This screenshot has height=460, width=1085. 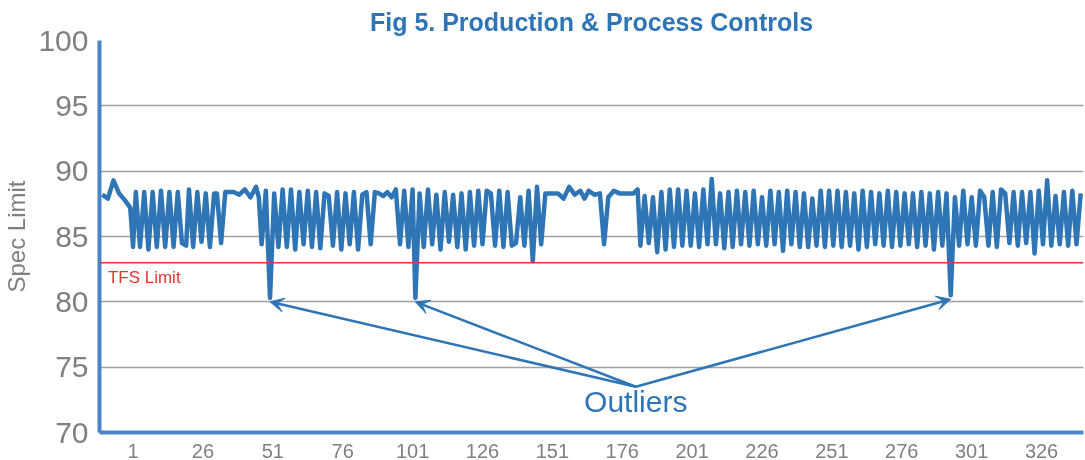 What do you see at coordinates (203, 449) in the screenshot?
I see `x-tick-label: 26` at bounding box center [203, 449].